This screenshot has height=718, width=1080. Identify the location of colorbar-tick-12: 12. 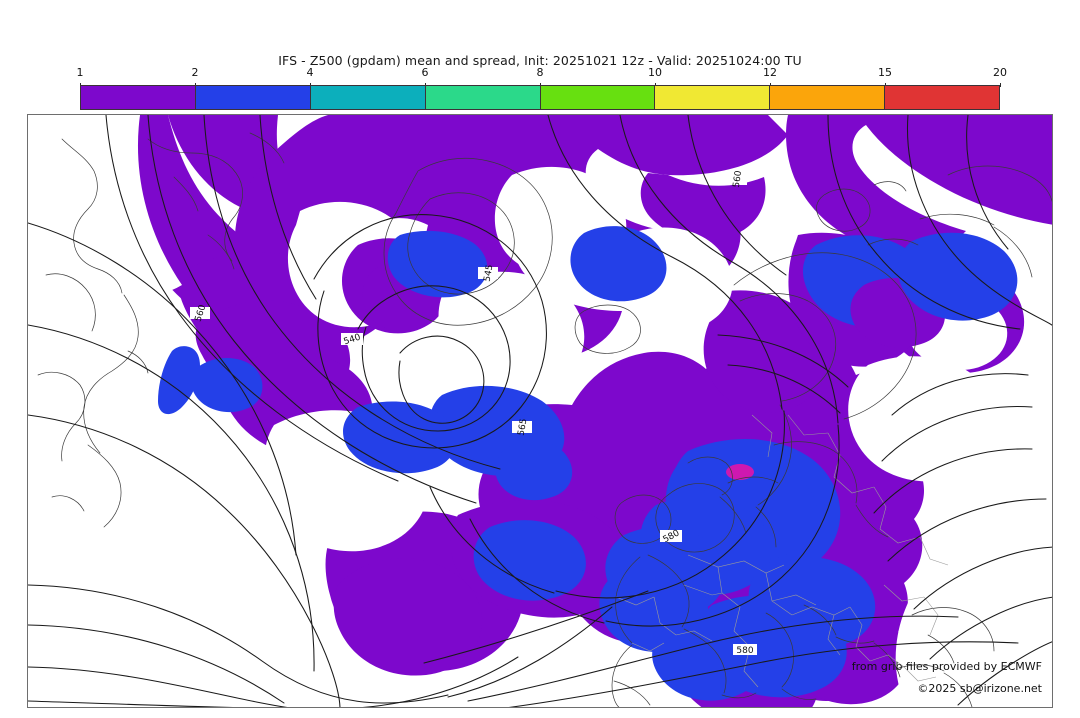
(770, 72).